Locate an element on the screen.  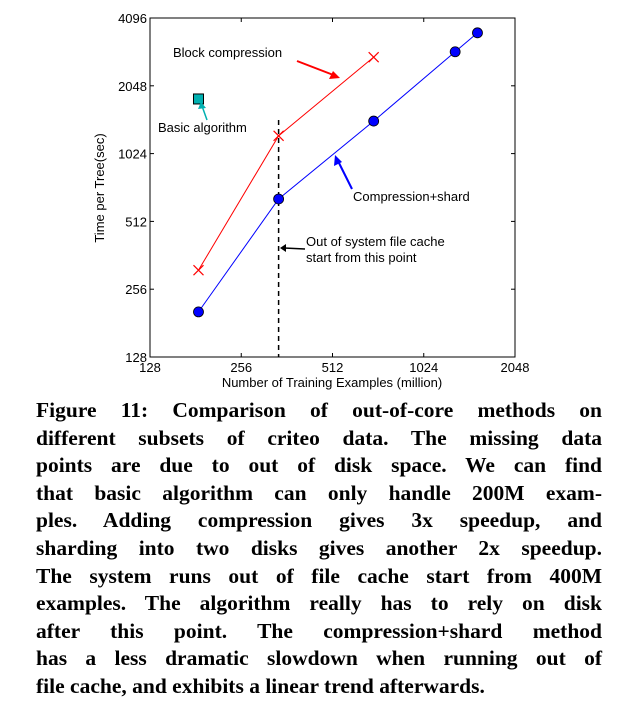
x-tick-label: 2048 is located at coordinates (515, 367).